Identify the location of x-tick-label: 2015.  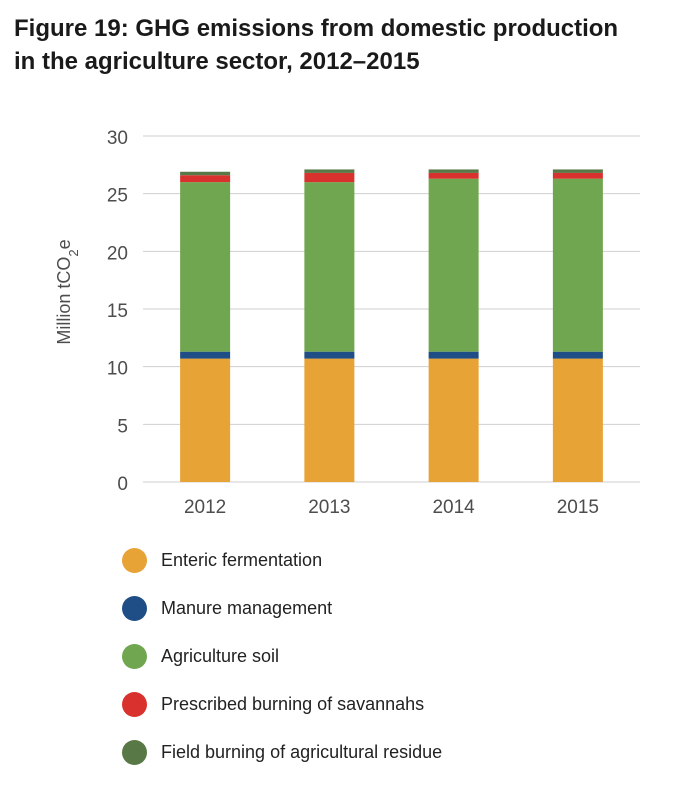
(578, 507).